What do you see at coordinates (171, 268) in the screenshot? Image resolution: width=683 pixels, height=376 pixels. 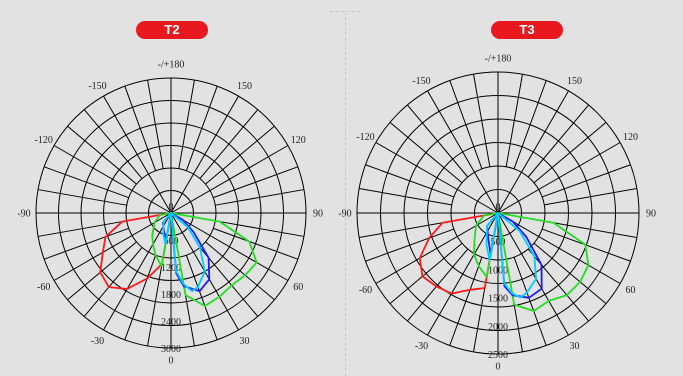 I see `radial-tick-label: 1200` at bounding box center [171, 268].